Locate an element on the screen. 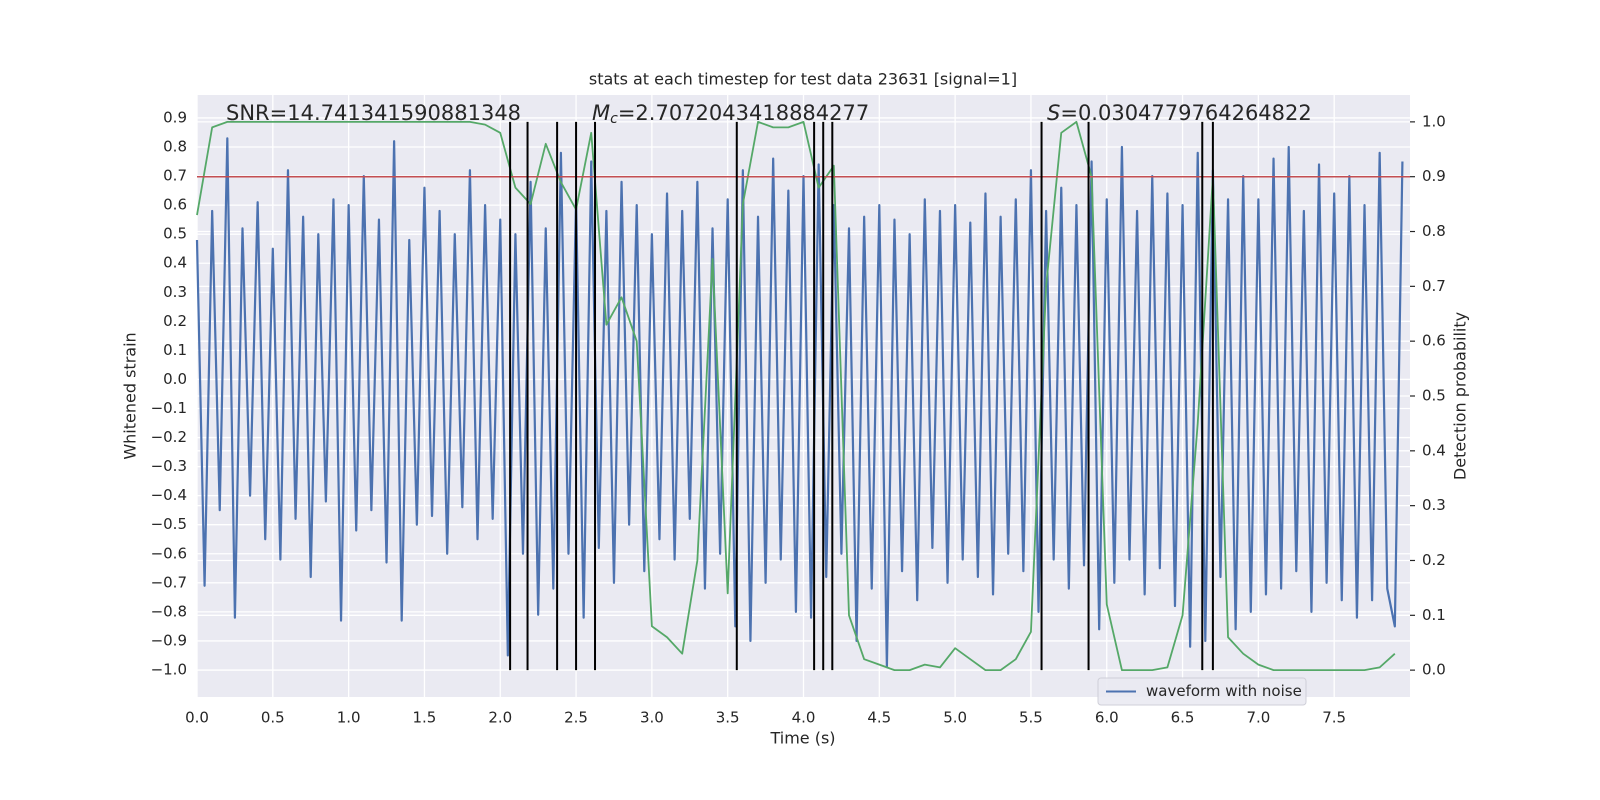 The width and height of the screenshot is (1600, 800). annotation: SNR=14.741341590881348 is located at coordinates (373, 113).